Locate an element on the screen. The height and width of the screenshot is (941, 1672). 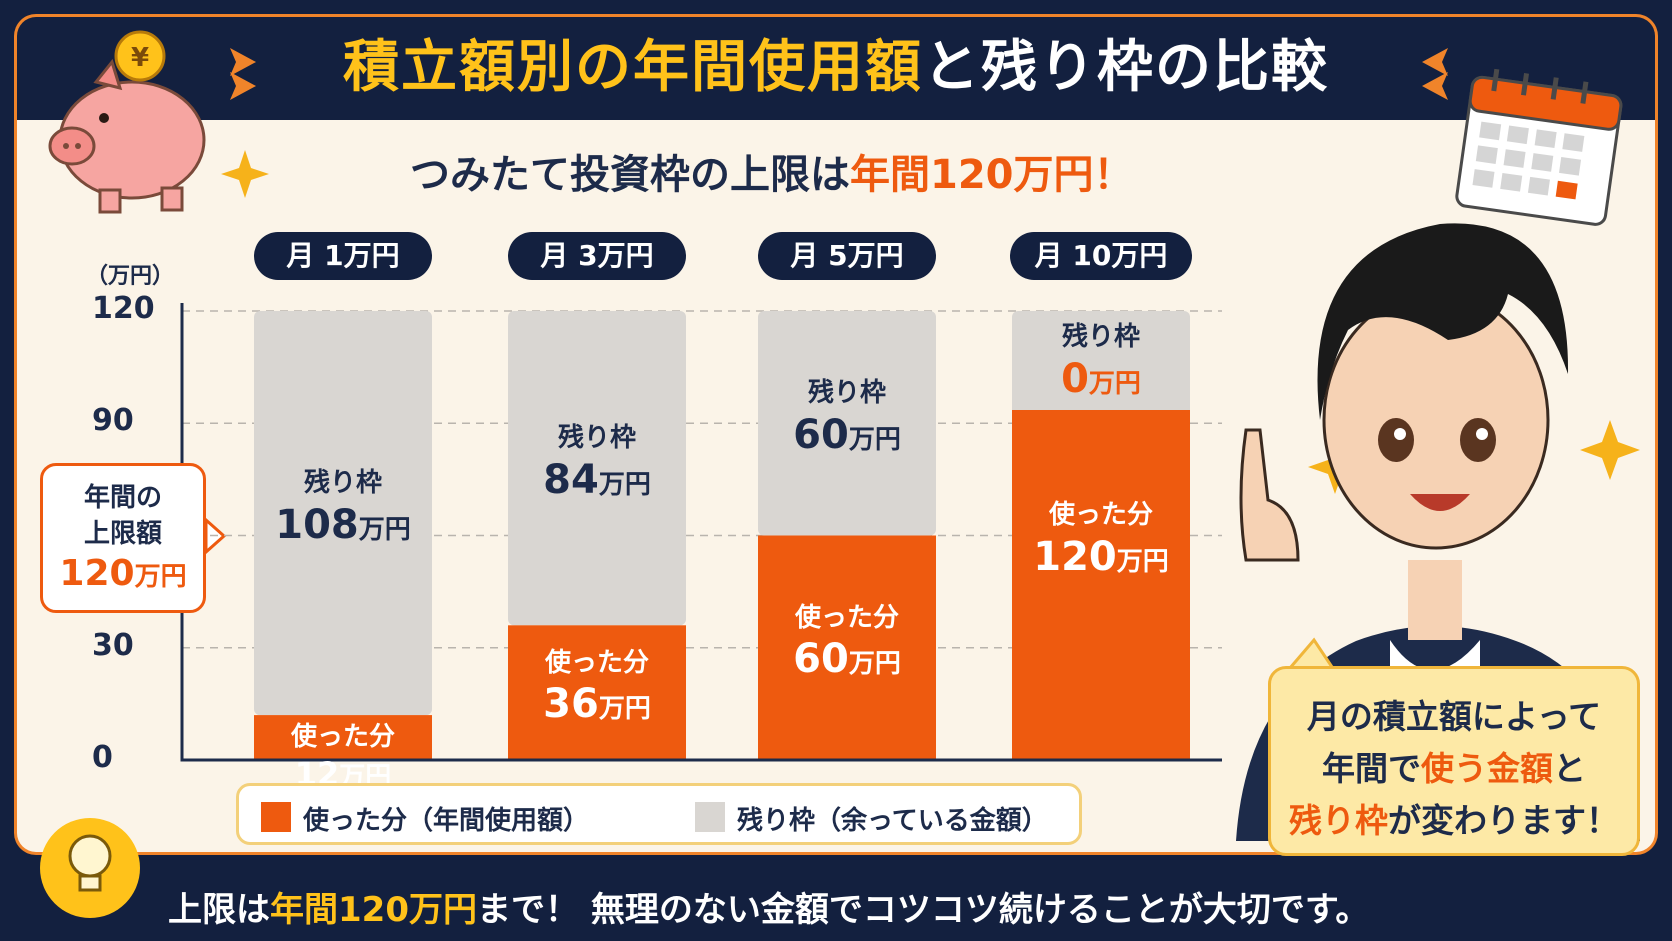
subtitle: つみたて投資枠の上限は年間120万円！ is located at coordinates (860, 171).